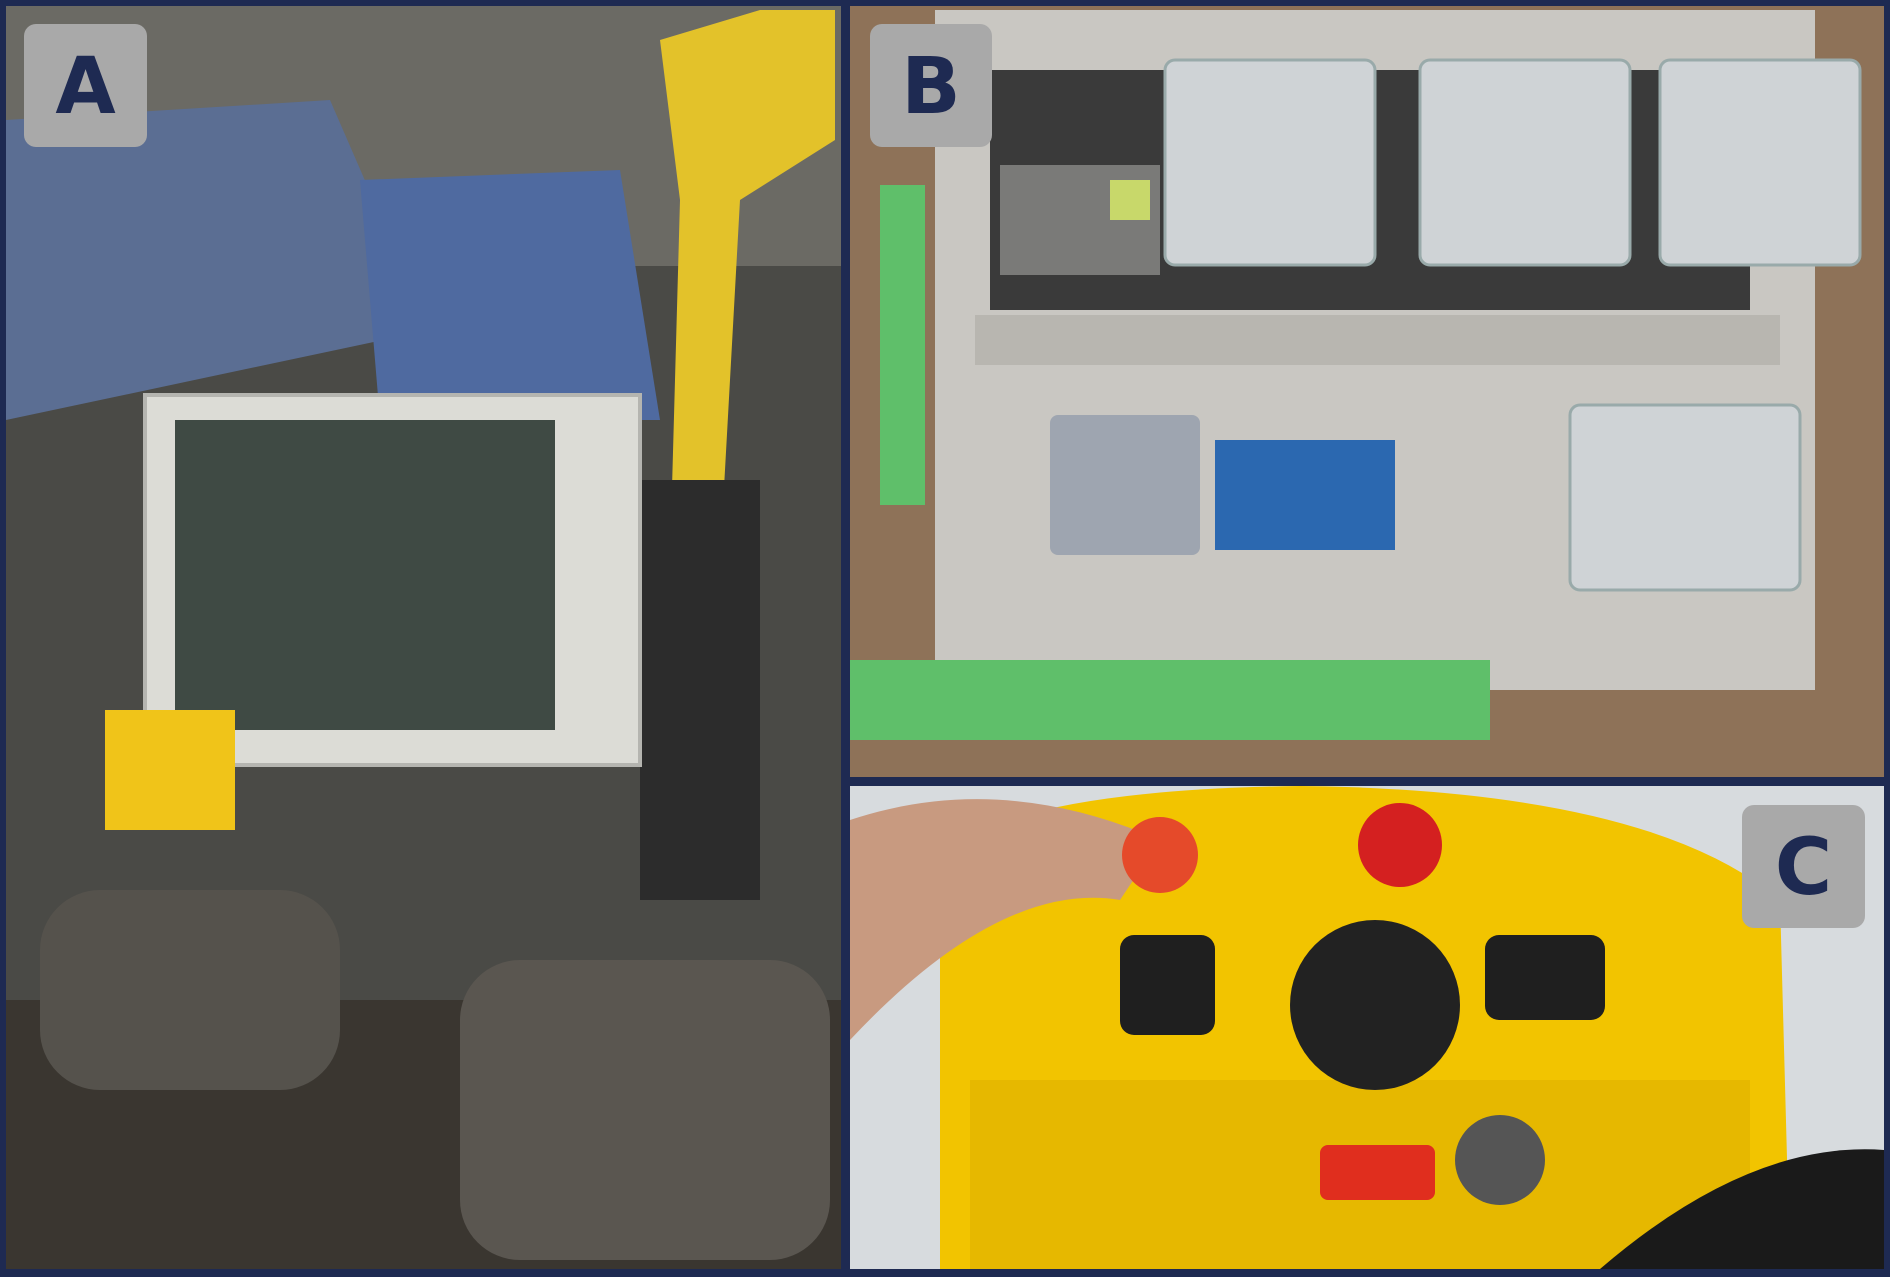 The image size is (1890, 1277). Describe the element at coordinates (1170, 700) in the screenshot. I see `terminal-strip` at that location.